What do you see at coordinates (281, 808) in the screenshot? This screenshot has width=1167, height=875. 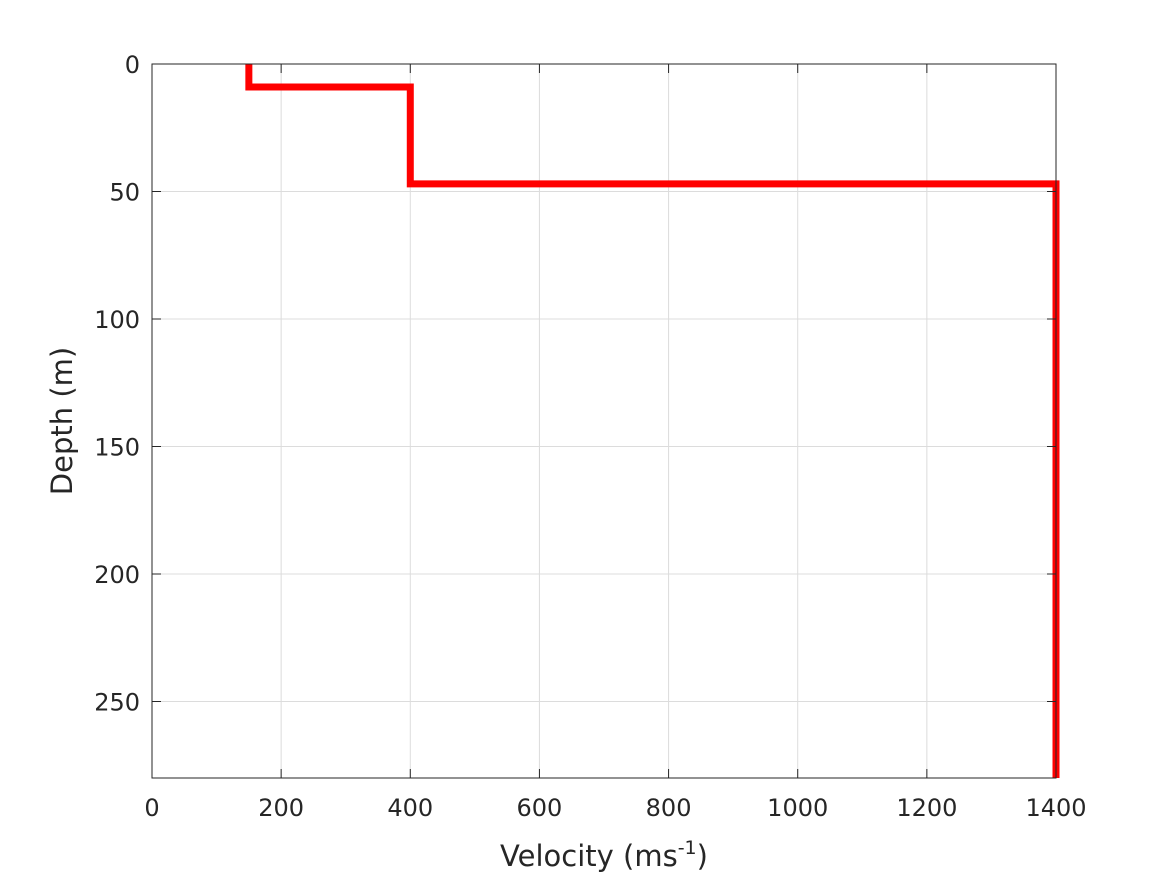 I see `x-tick-label: 200` at bounding box center [281, 808].